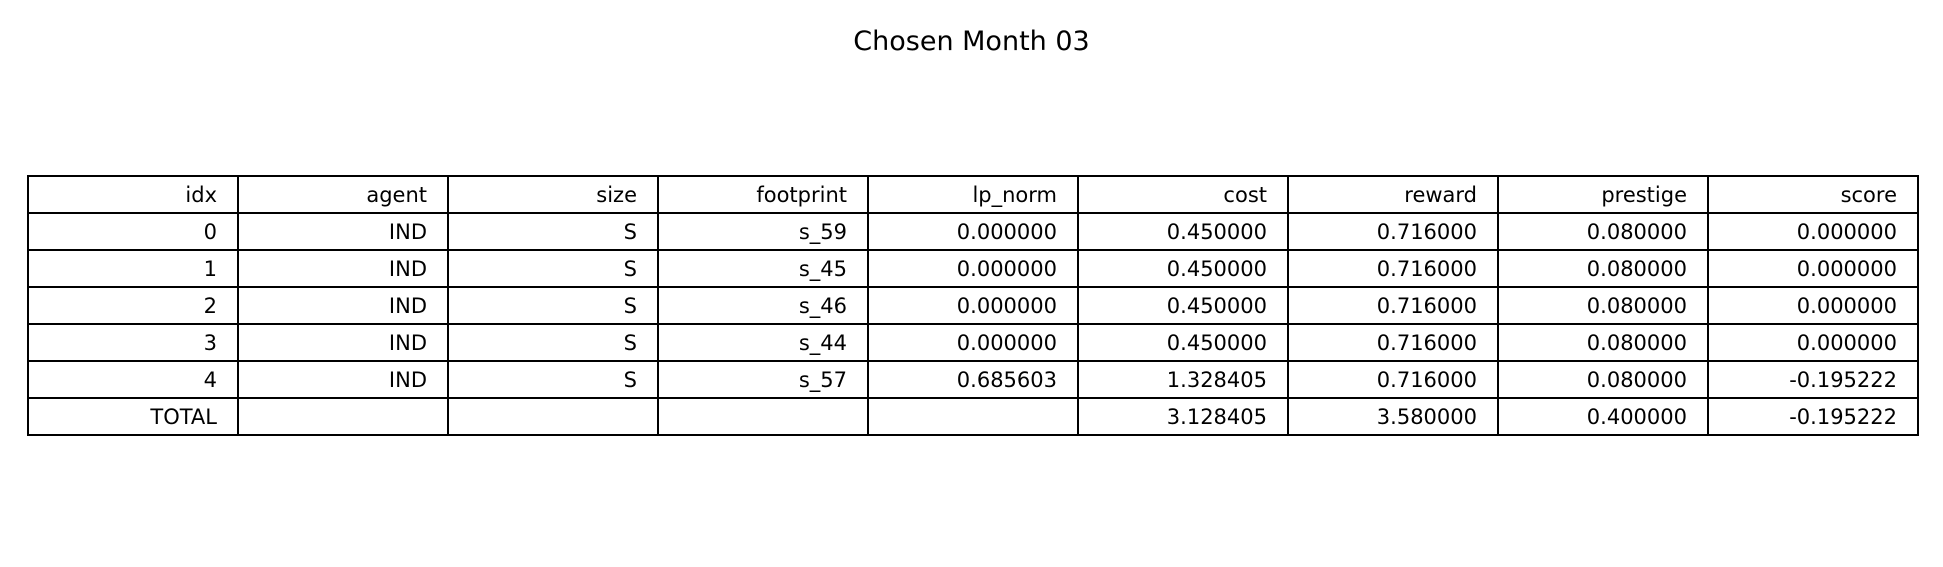  What do you see at coordinates (133, 379) in the screenshot?
I see `table-cell: 4` at bounding box center [133, 379].